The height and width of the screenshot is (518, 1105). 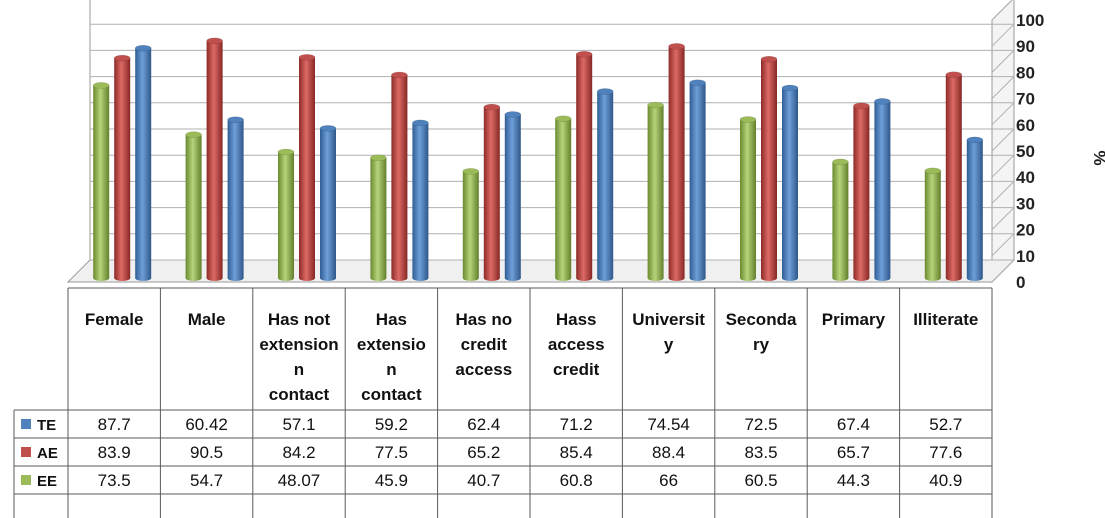 I want to click on bar-ae-5: AE Hass access credit: 85.4, so click(x=584, y=166).